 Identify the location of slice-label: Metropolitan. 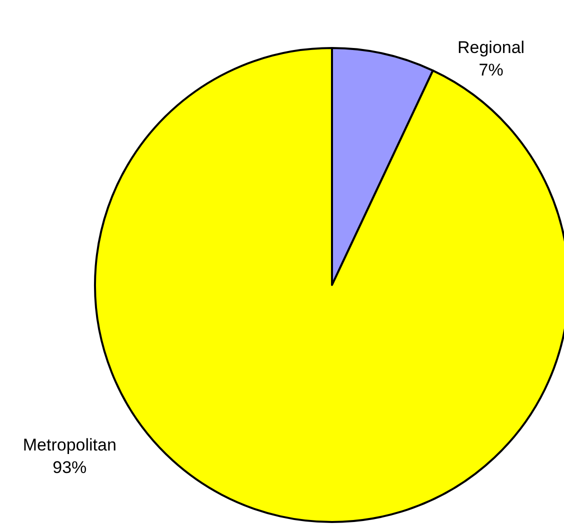
(69, 444).